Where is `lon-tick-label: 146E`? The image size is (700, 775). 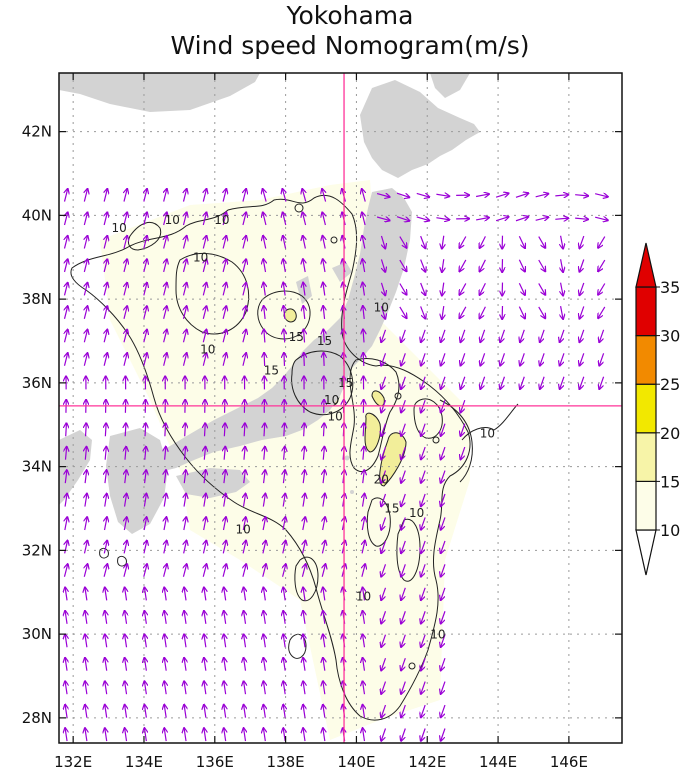
lon-tick-label: 146E is located at coordinates (569, 762).